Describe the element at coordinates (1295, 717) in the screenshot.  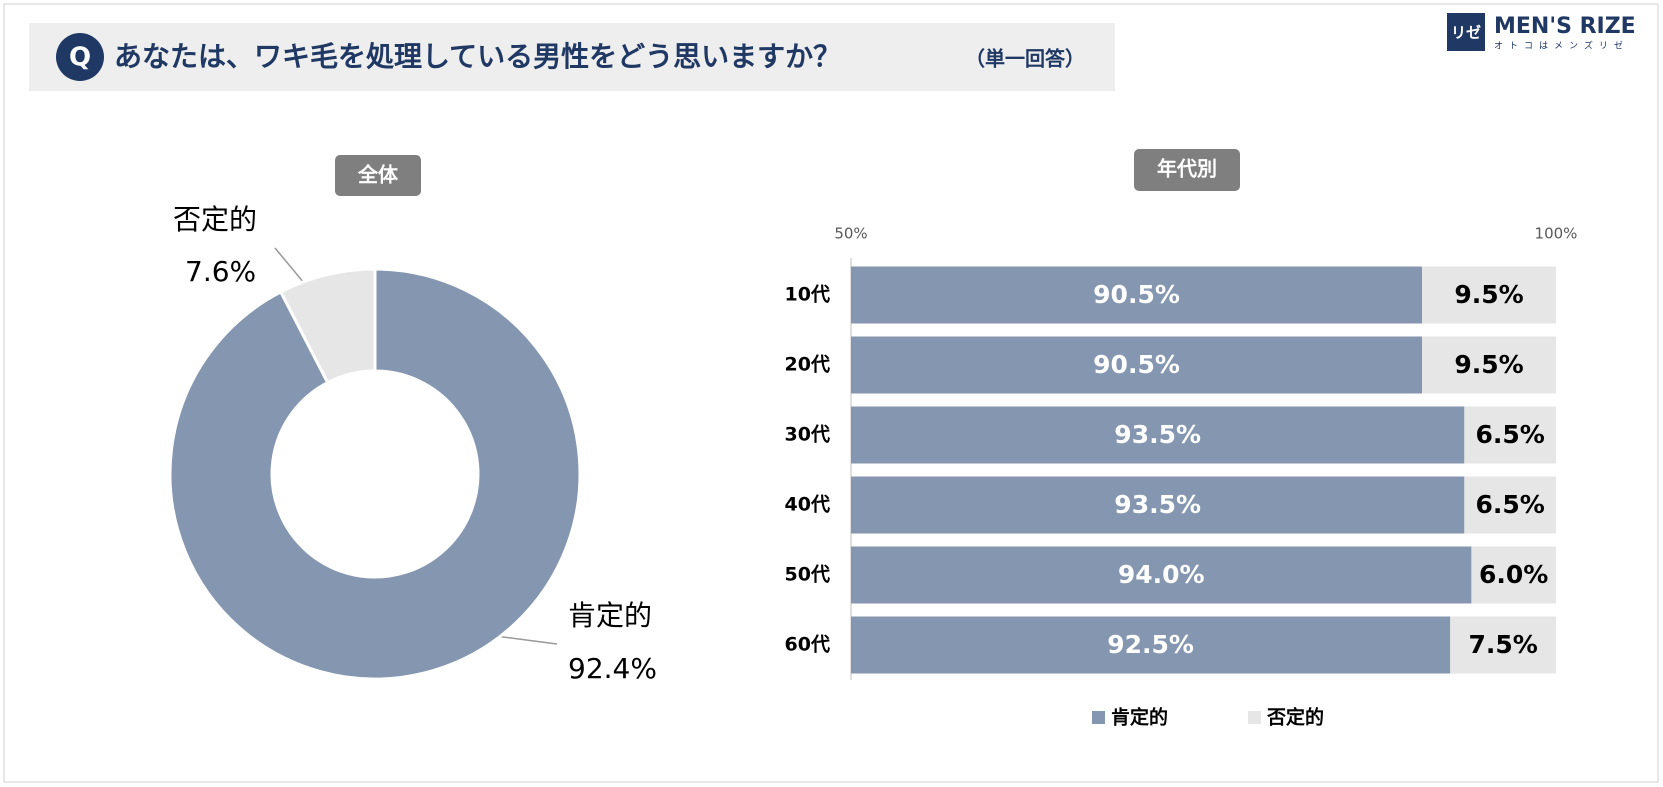
I see `legend-label: 否定的` at that location.